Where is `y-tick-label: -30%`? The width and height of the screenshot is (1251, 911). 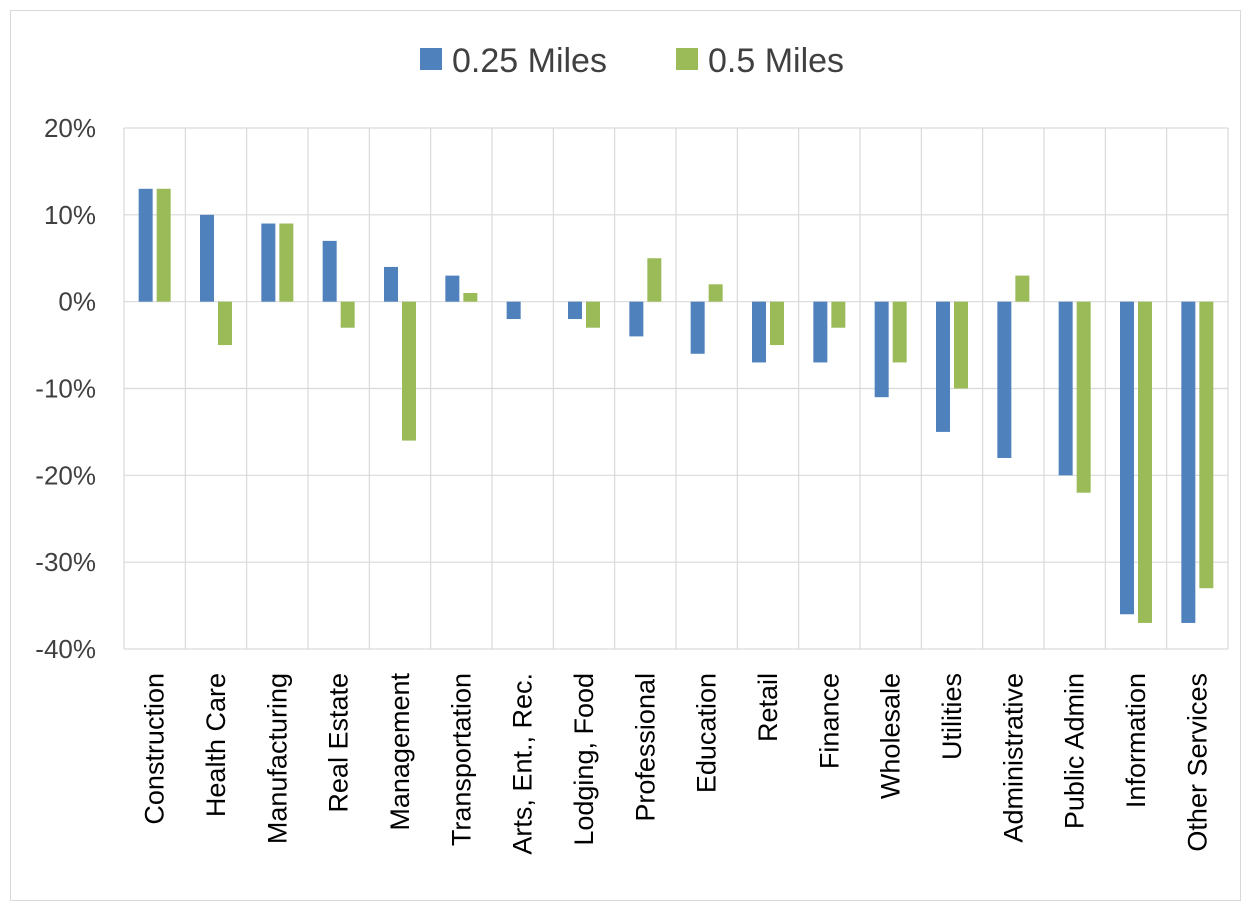
y-tick-label: -30% is located at coordinates (65, 562).